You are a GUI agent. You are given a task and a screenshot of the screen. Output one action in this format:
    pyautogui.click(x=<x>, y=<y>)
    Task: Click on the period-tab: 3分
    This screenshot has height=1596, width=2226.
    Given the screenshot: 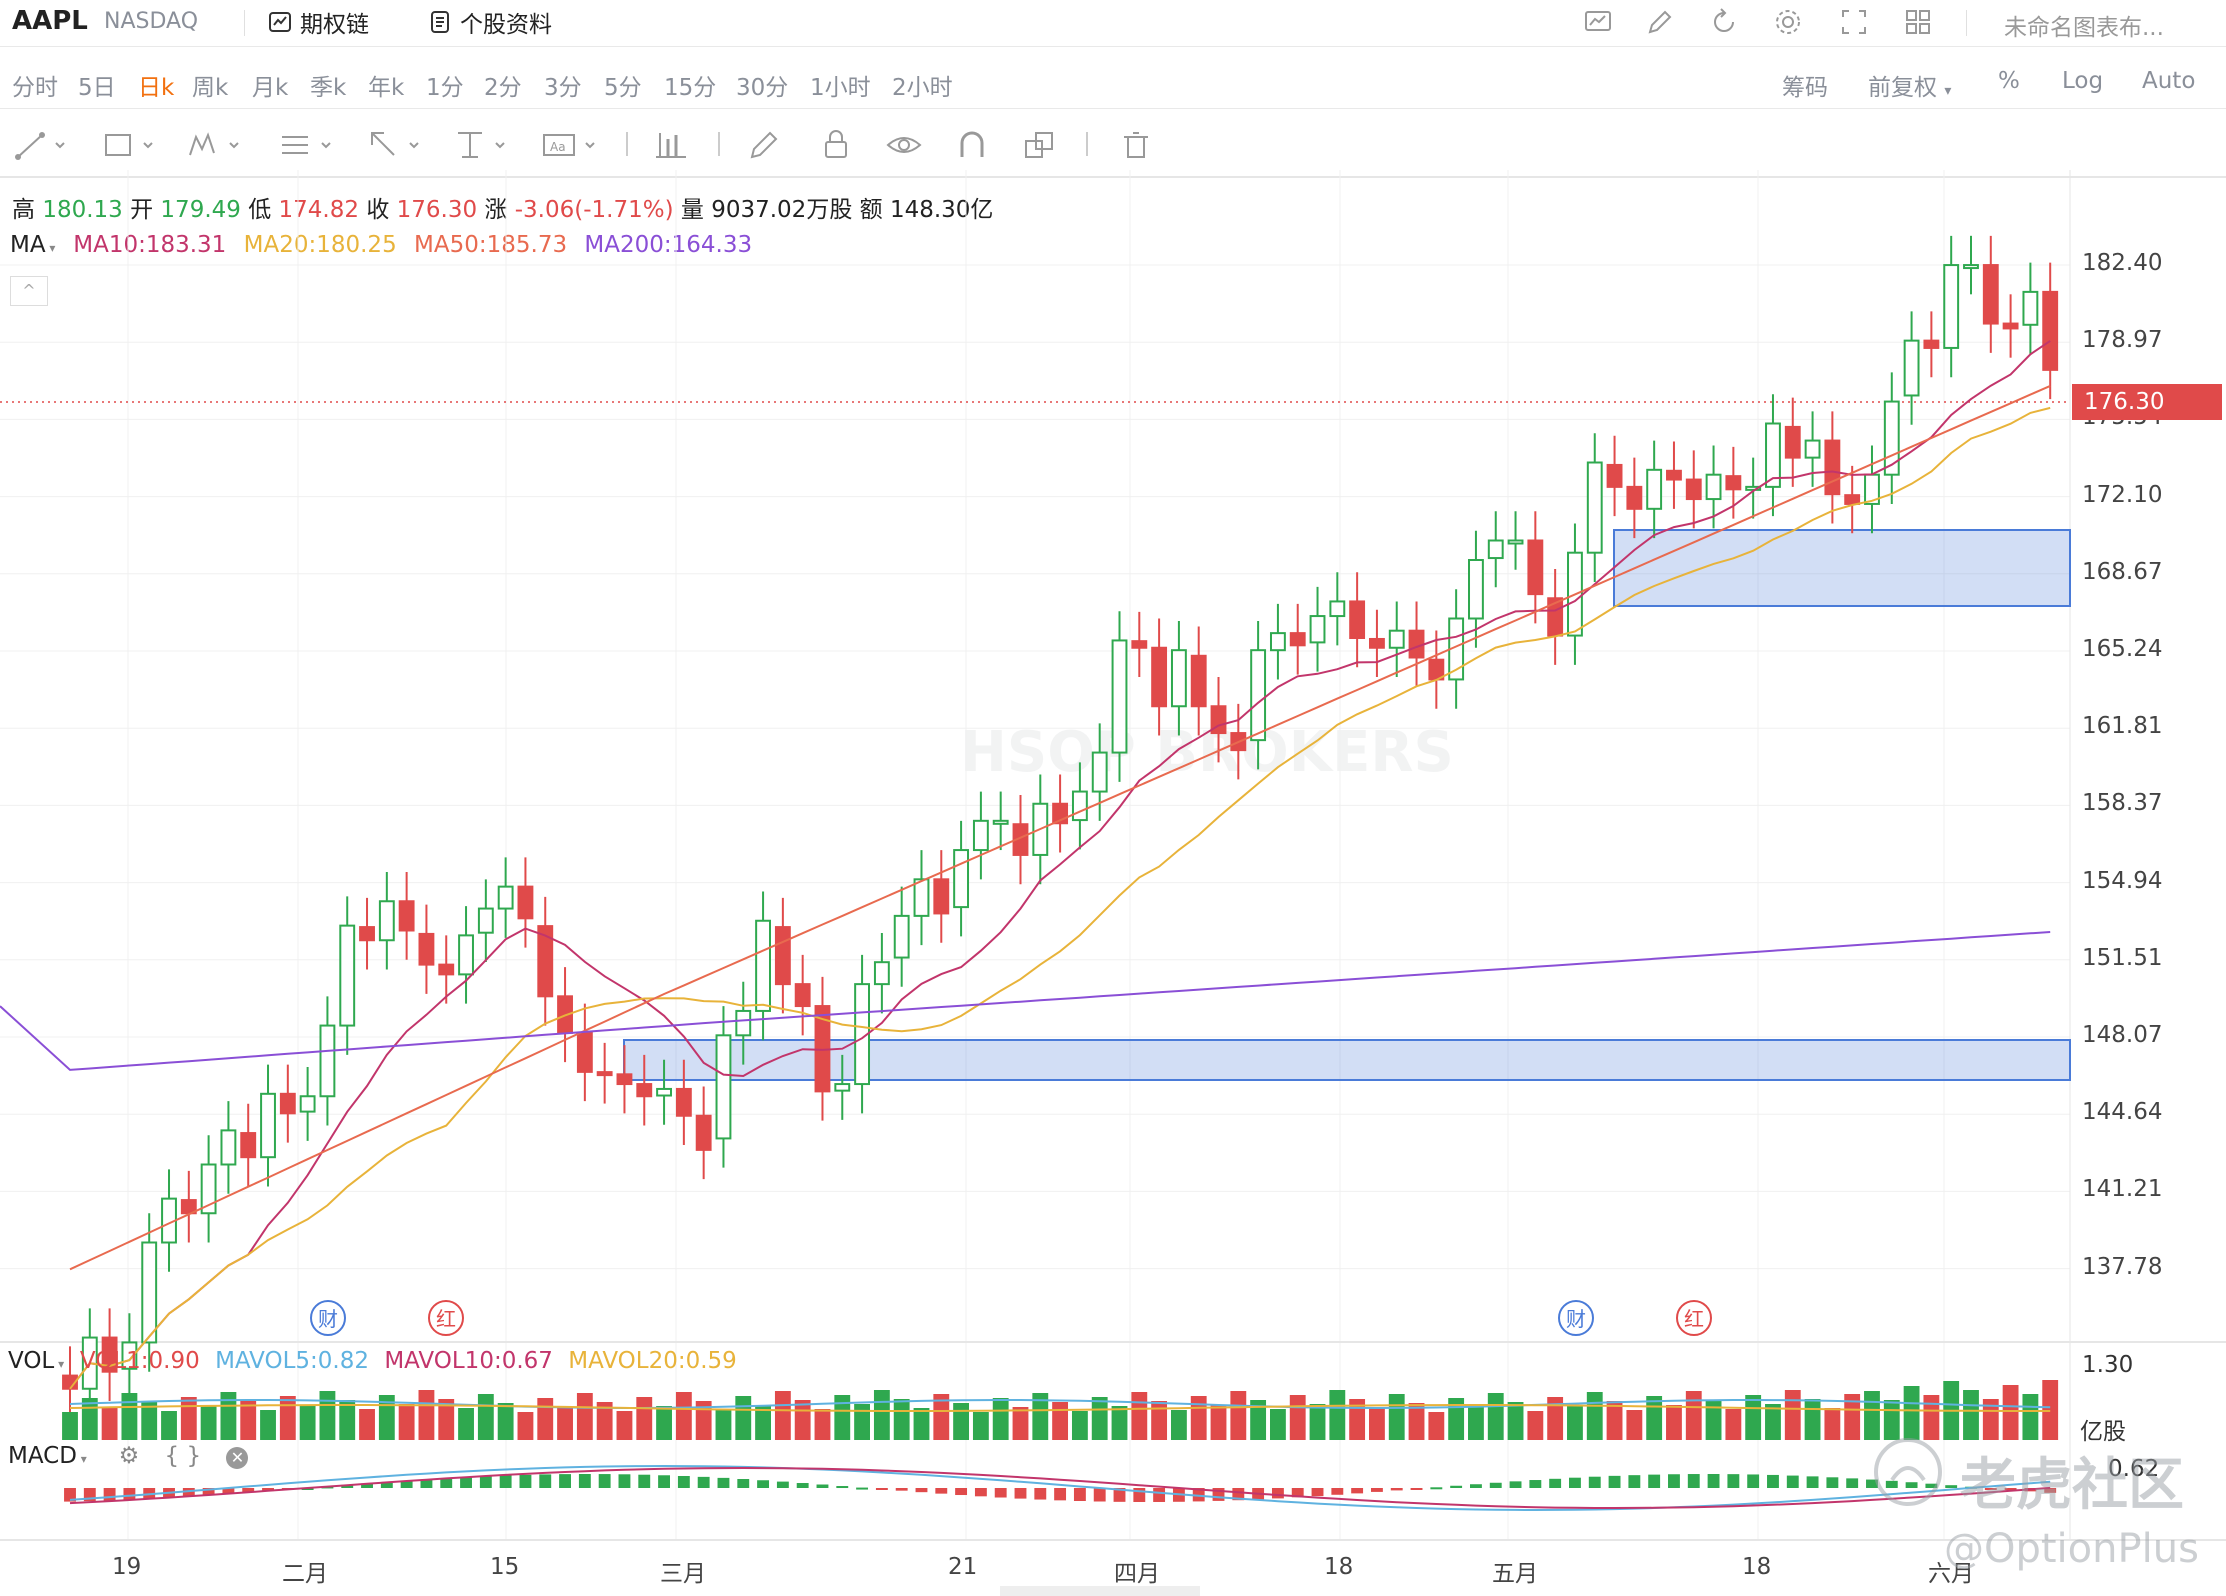 What is the action you would take?
    pyautogui.click(x=563, y=88)
    